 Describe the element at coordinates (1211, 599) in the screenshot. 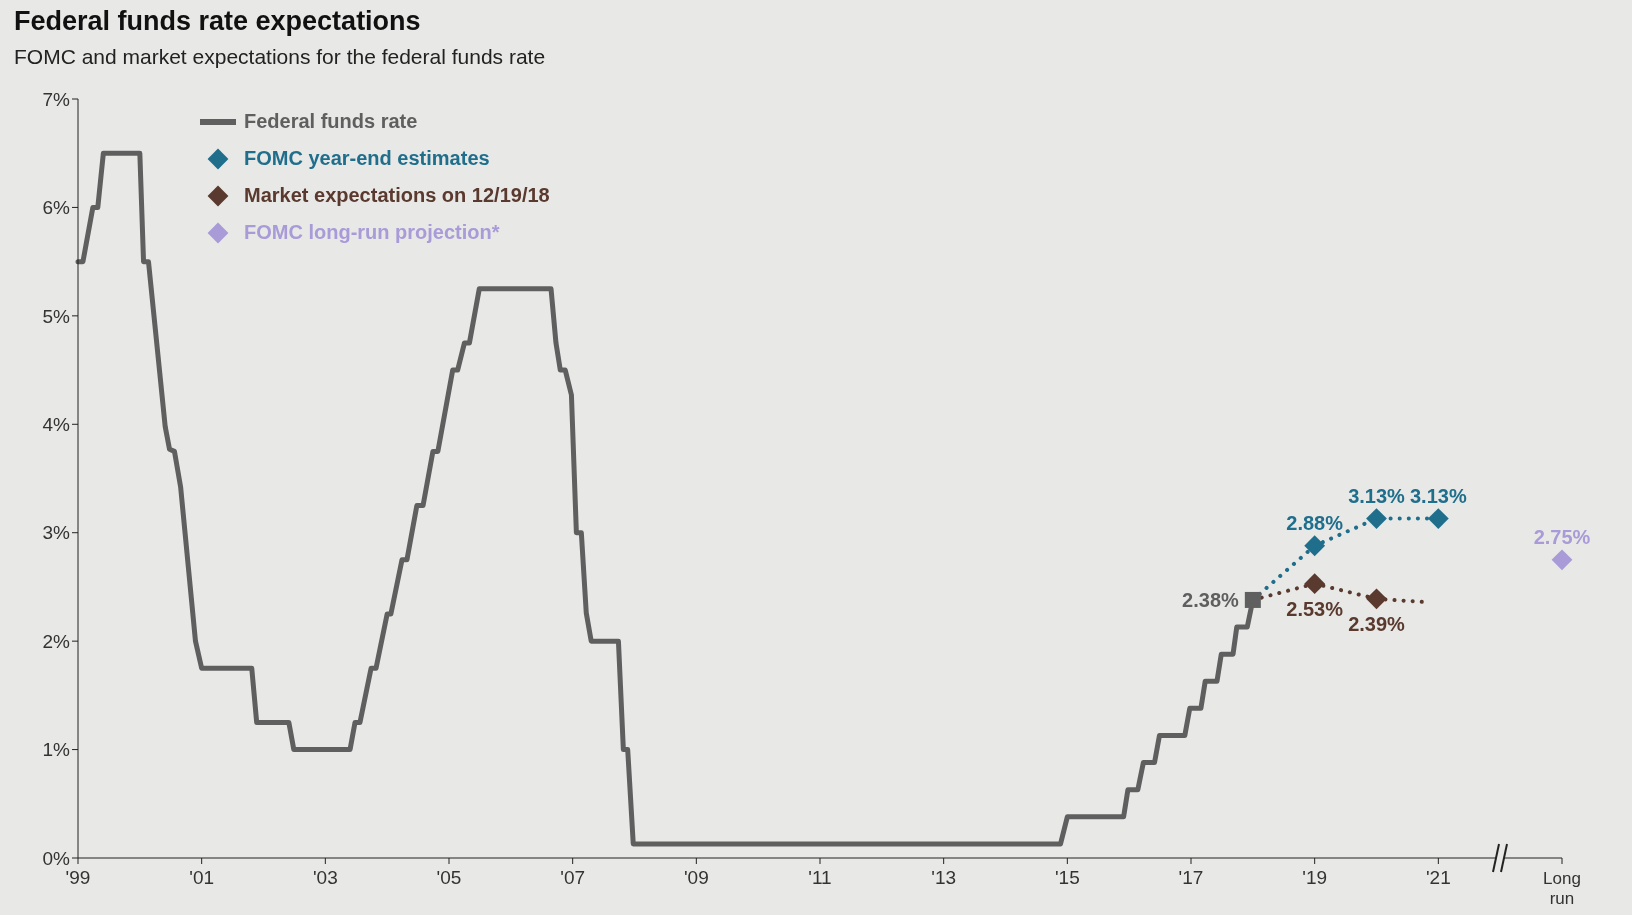

I see `data-label: 2.38%` at that location.